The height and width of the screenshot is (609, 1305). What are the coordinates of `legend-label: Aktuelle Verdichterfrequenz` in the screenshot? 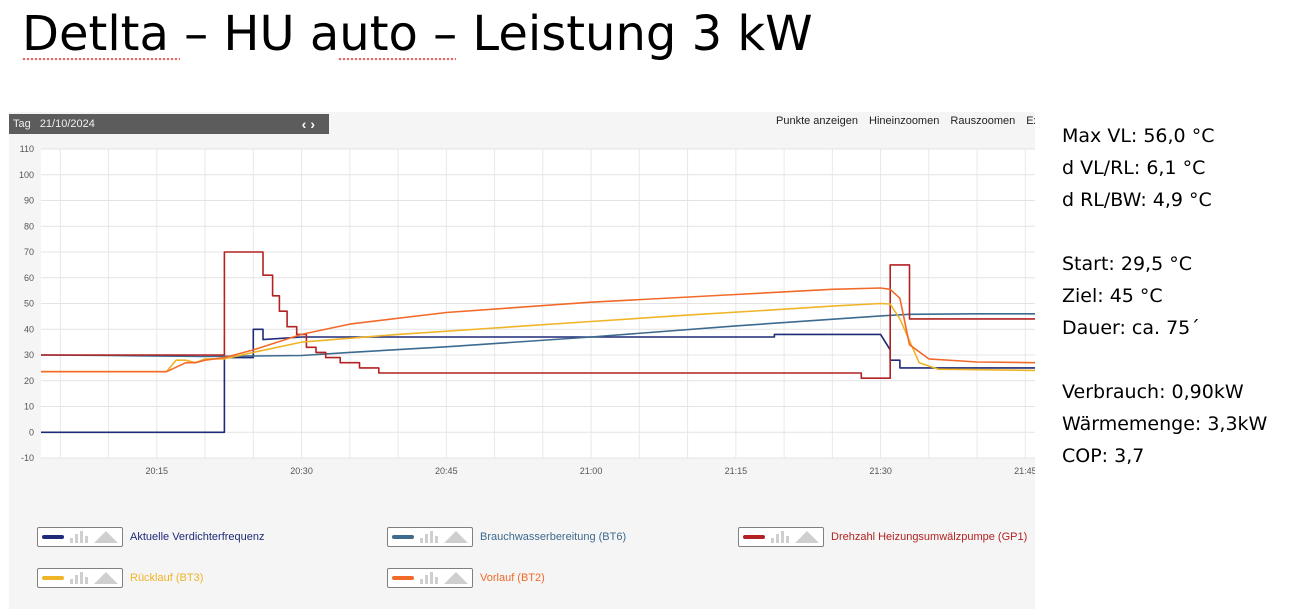 It's located at (197, 537).